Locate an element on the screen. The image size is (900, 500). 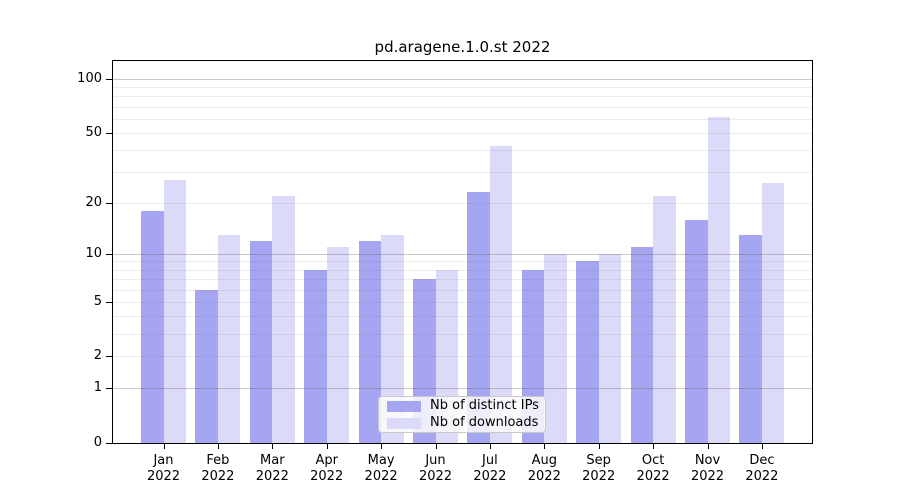
legend-item-downloads: Nb of downloads is located at coordinates (463, 422).